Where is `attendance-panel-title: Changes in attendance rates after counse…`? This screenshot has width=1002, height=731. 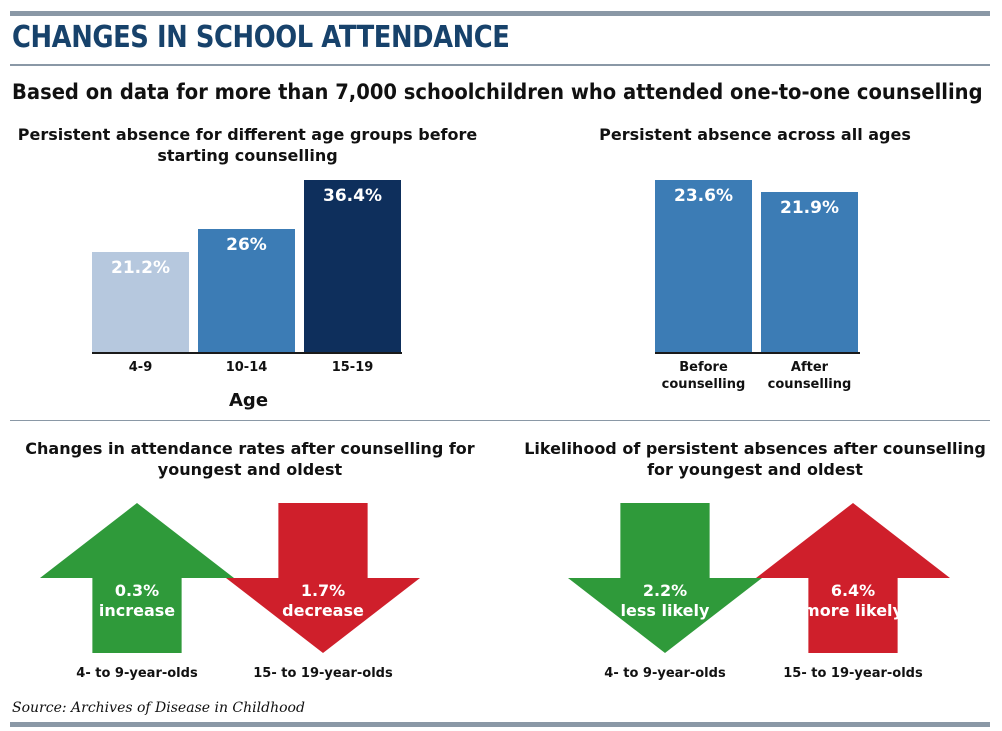 attendance-panel-title: Changes in attendance rates after counse… is located at coordinates (250, 459).